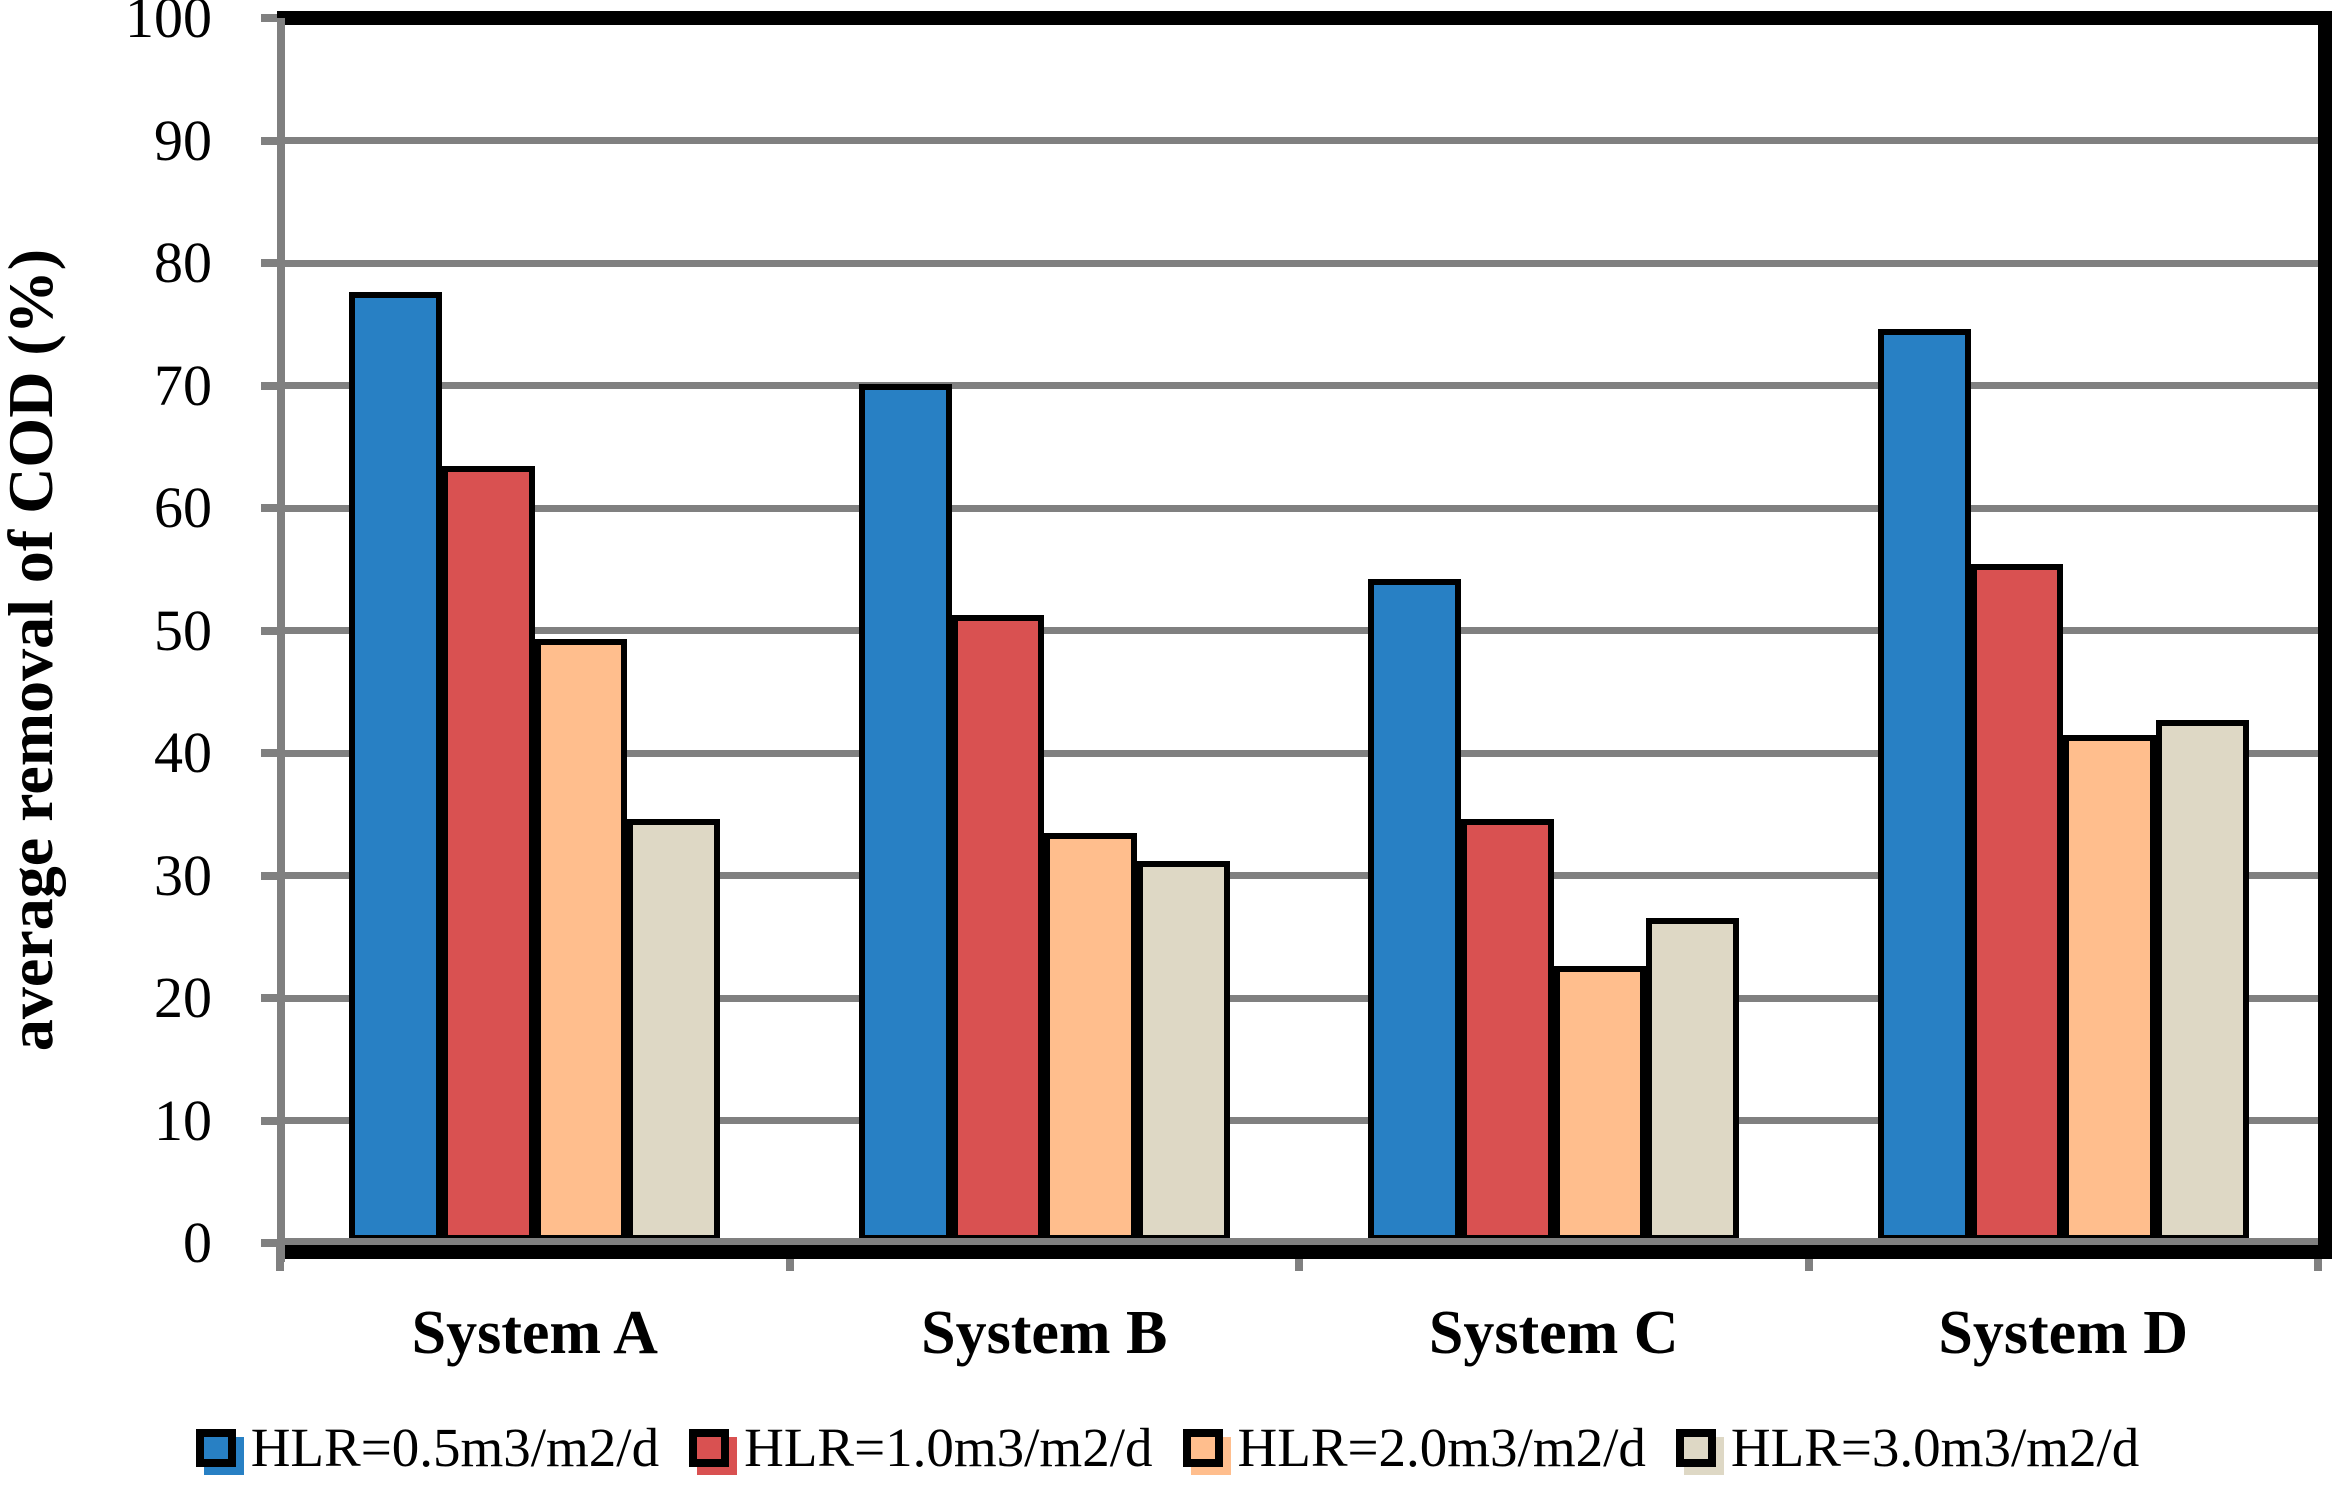  I want to click on bar-system-a-s3, so click(673, 1030).